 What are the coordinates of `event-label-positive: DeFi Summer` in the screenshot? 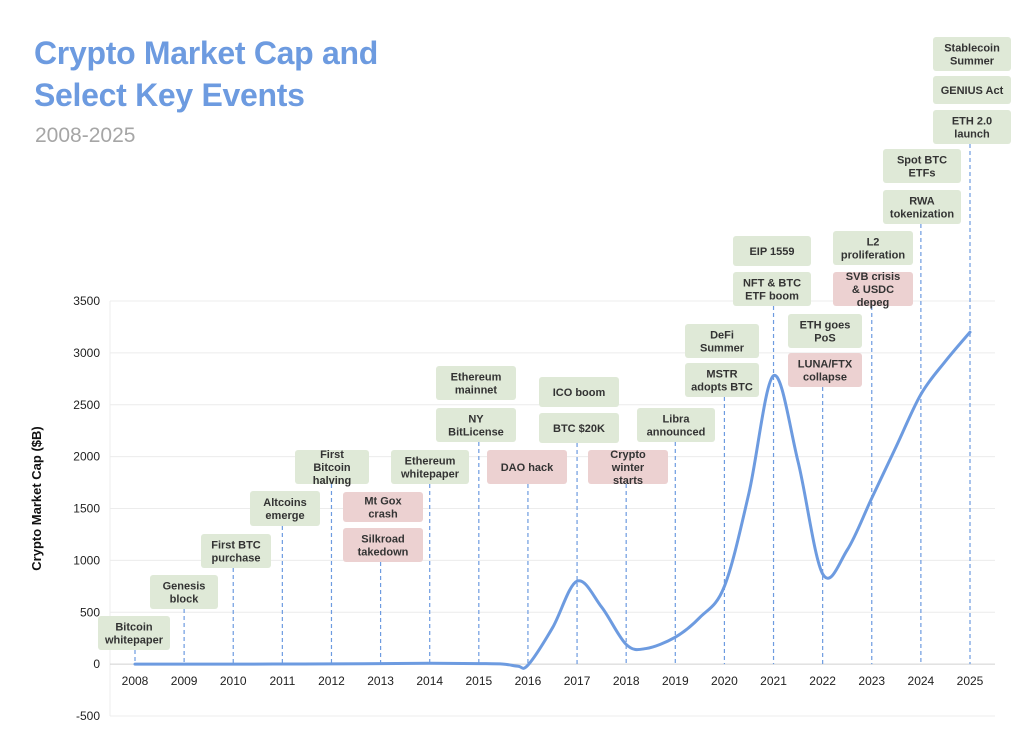 It's located at (722, 341).